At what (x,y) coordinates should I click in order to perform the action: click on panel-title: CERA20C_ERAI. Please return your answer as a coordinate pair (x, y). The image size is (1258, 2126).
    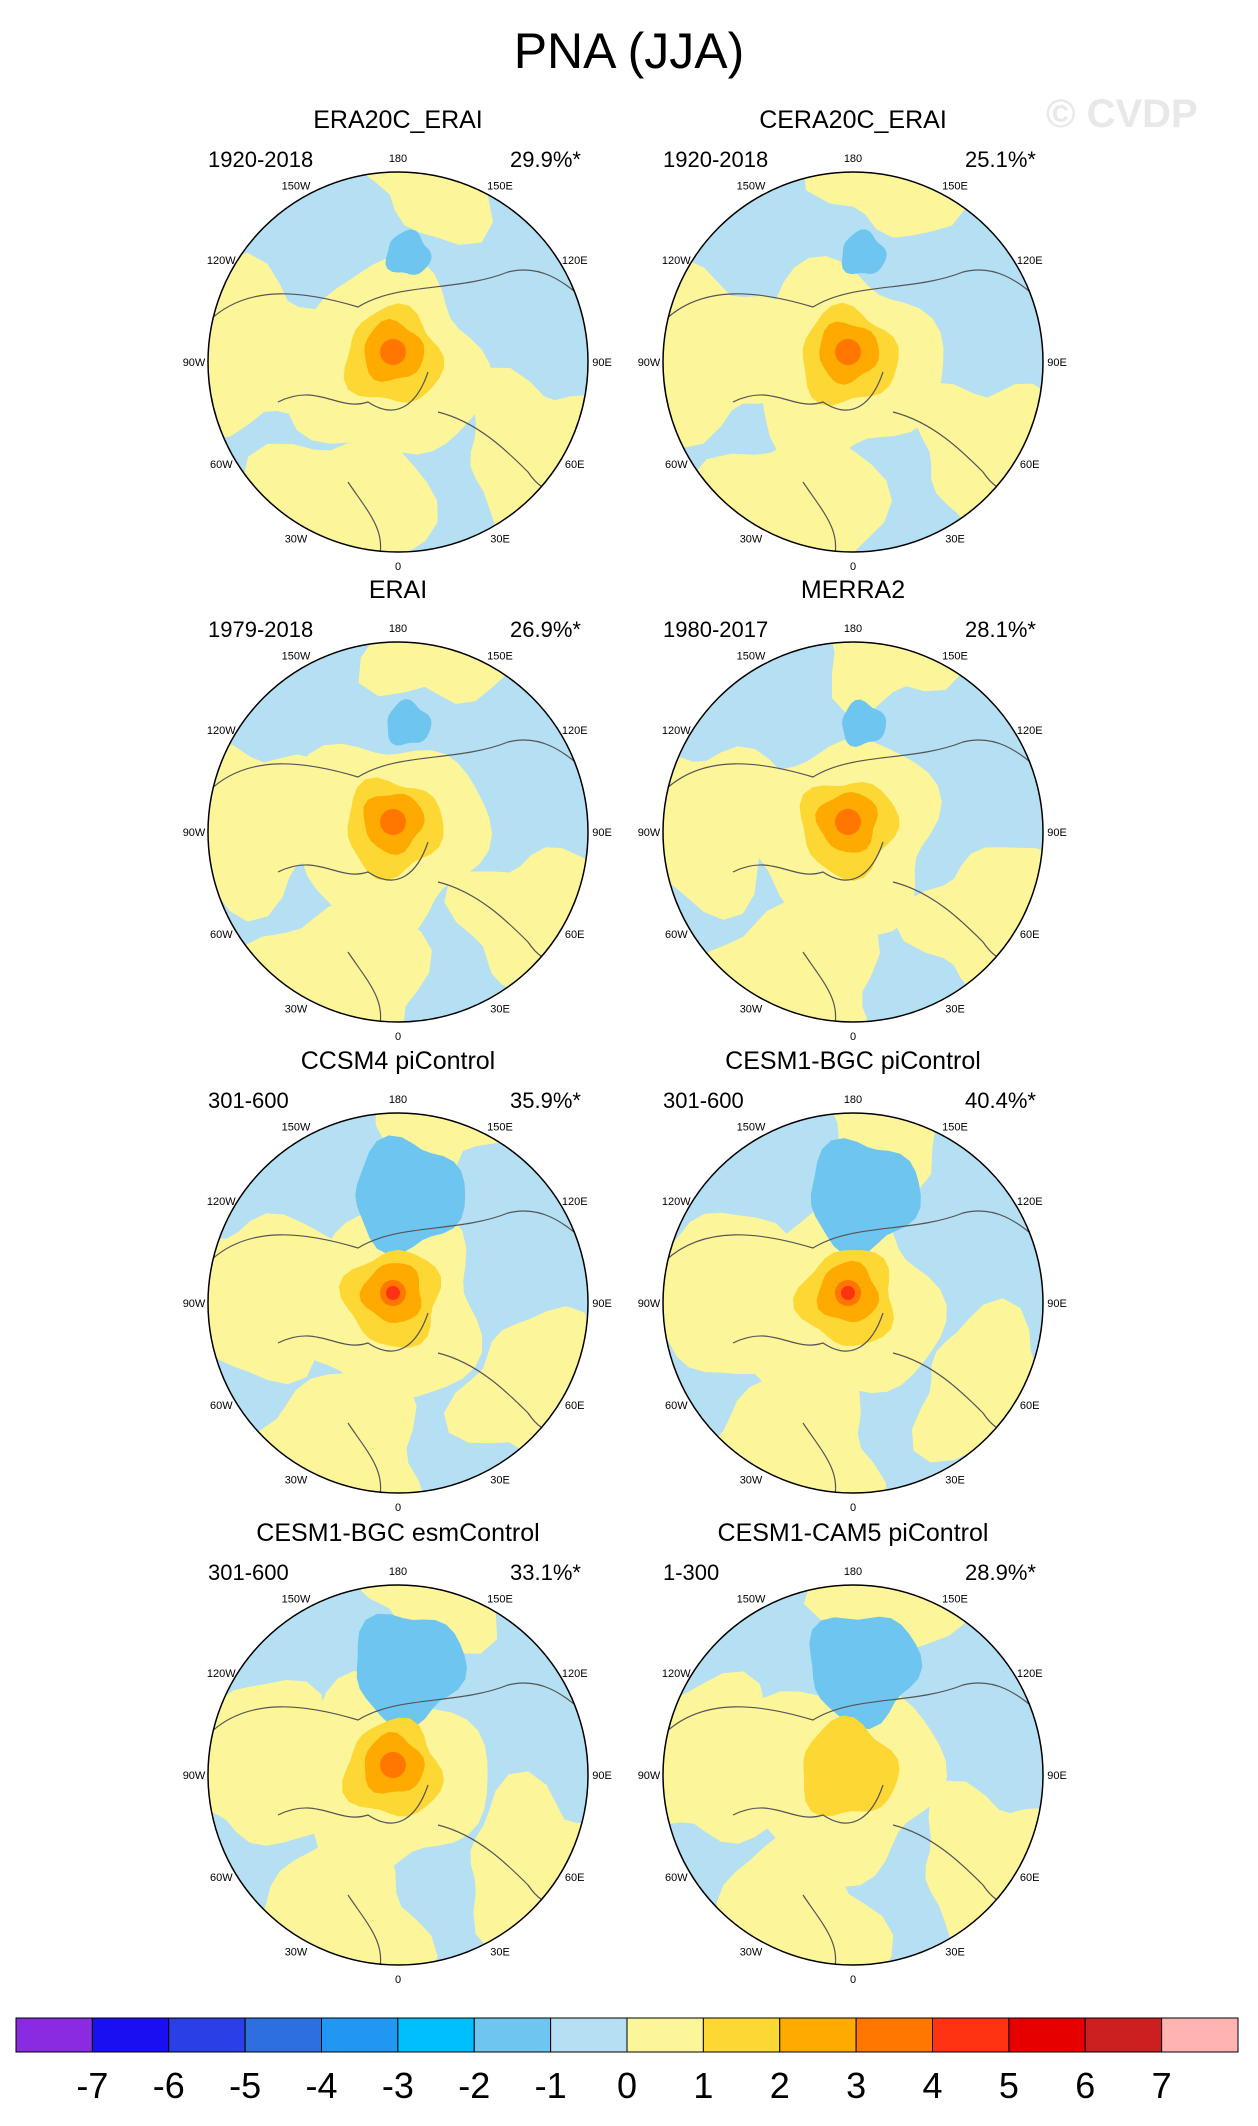
    Looking at the image, I should click on (853, 120).